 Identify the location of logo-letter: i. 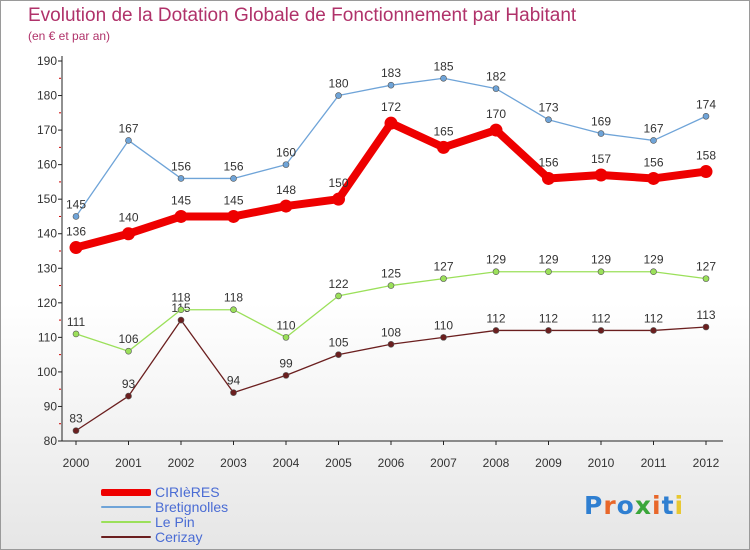
(679, 505).